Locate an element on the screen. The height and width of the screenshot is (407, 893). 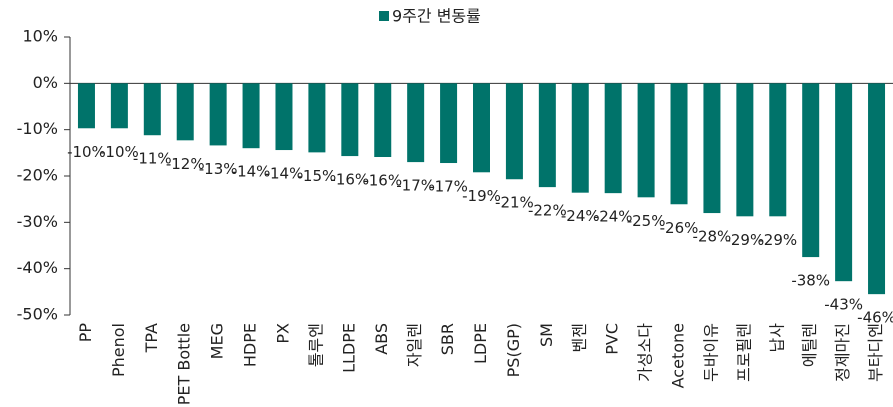
value-label: -21% is located at coordinates (514, 203).